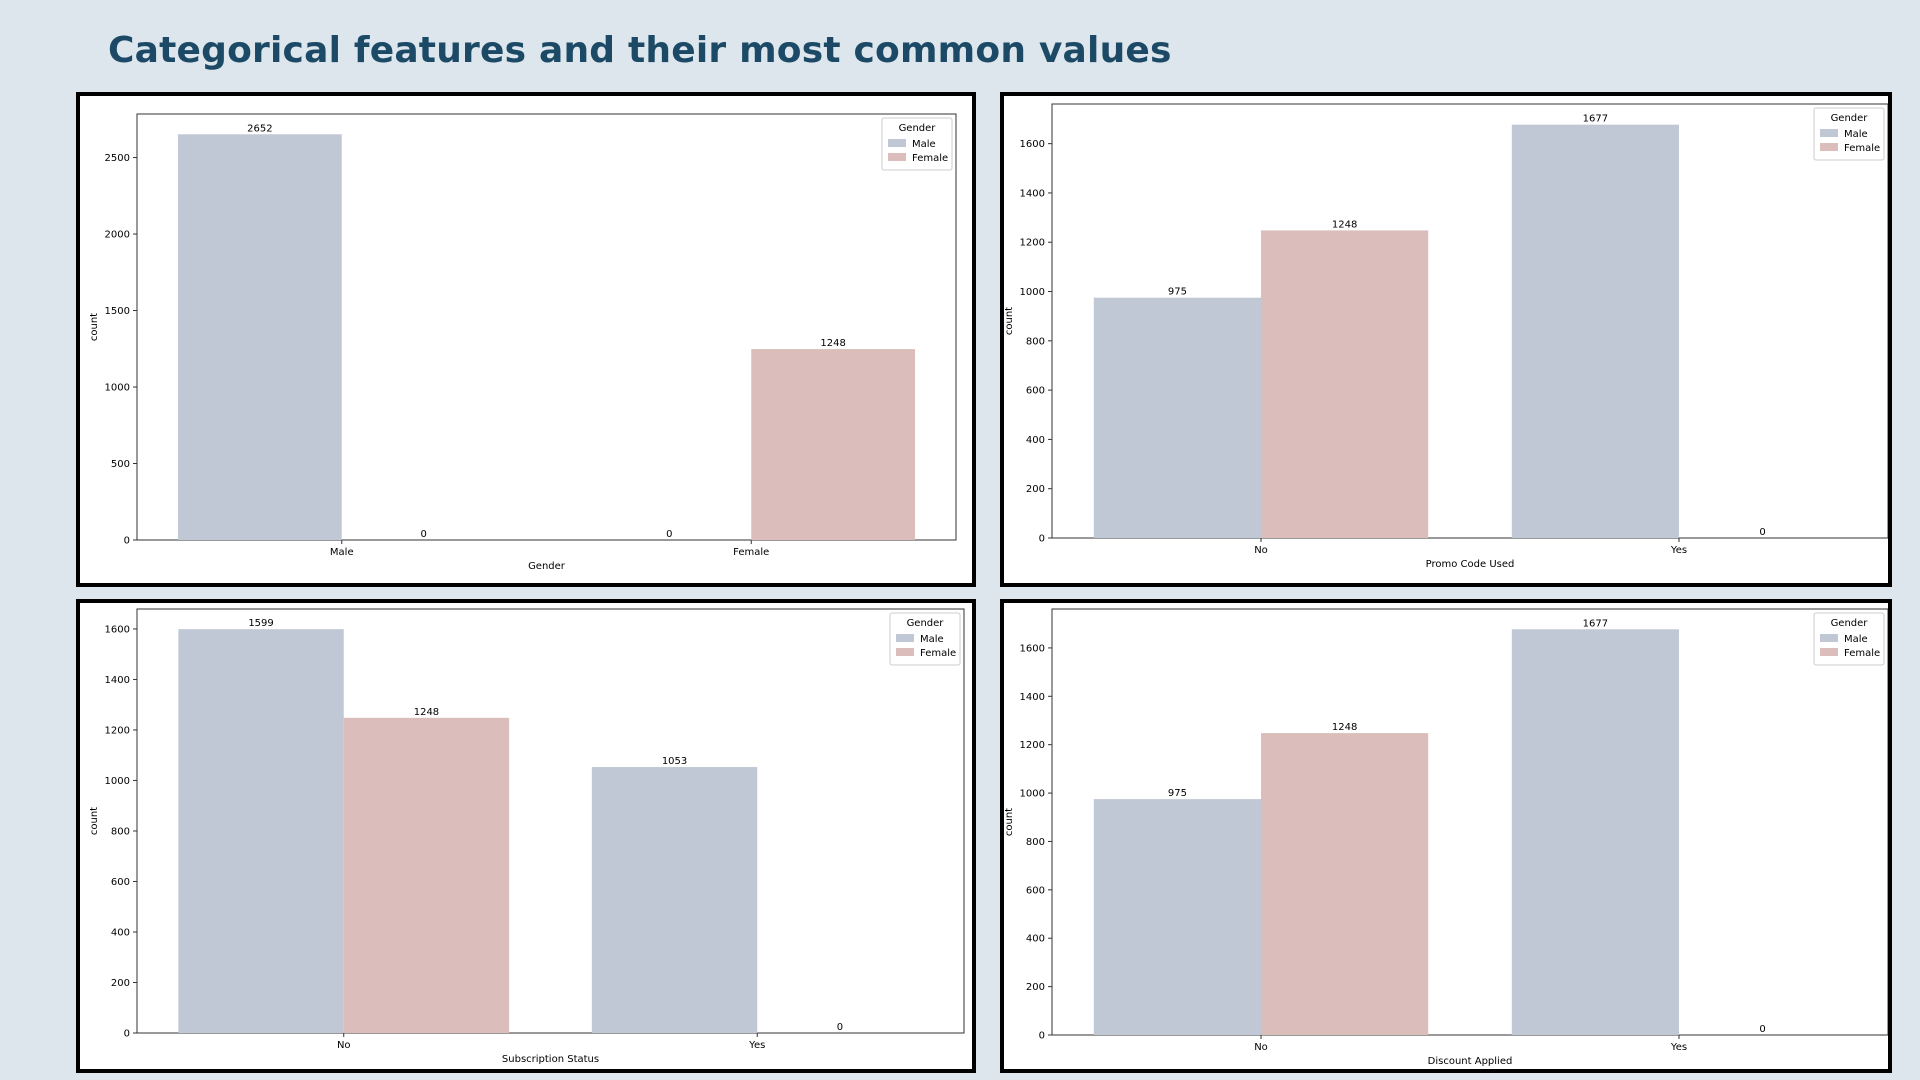 The image size is (1920, 1080). Describe the element at coordinates (1470, 564) in the screenshot. I see `x-axis-title: Promo Code Used` at that location.